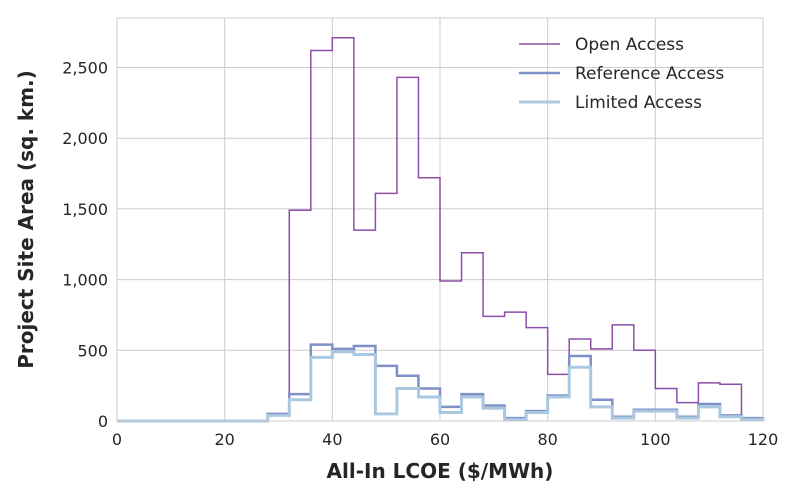 The width and height of the screenshot is (800, 500). What do you see at coordinates (92, 350) in the screenshot?
I see `y-tick-label: 500` at bounding box center [92, 350].